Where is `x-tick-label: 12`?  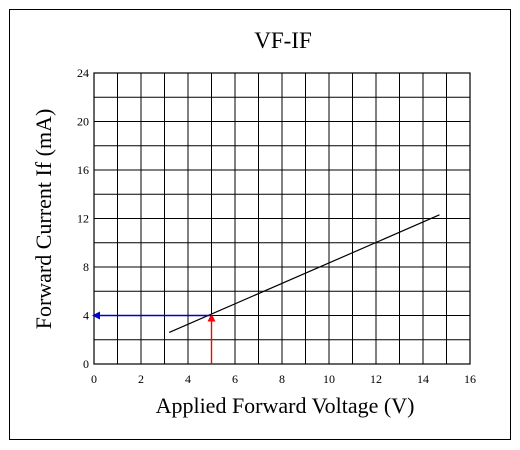 x-tick-label: 12 is located at coordinates (376, 379).